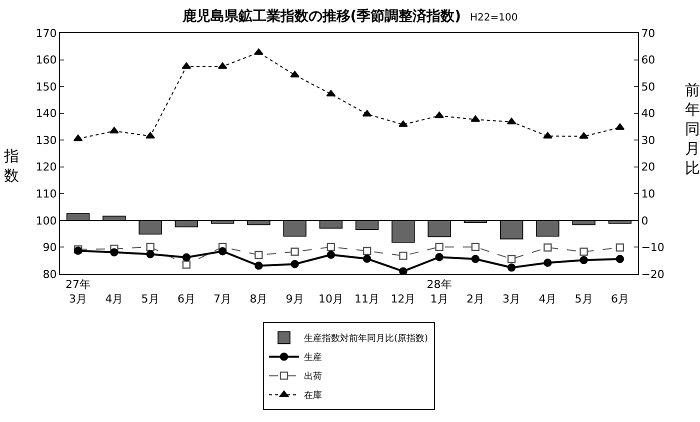  Describe the element at coordinates (366, 338) in the screenshot. I see `legend-label: 生産指数対前年同月比(原指数)` at that location.